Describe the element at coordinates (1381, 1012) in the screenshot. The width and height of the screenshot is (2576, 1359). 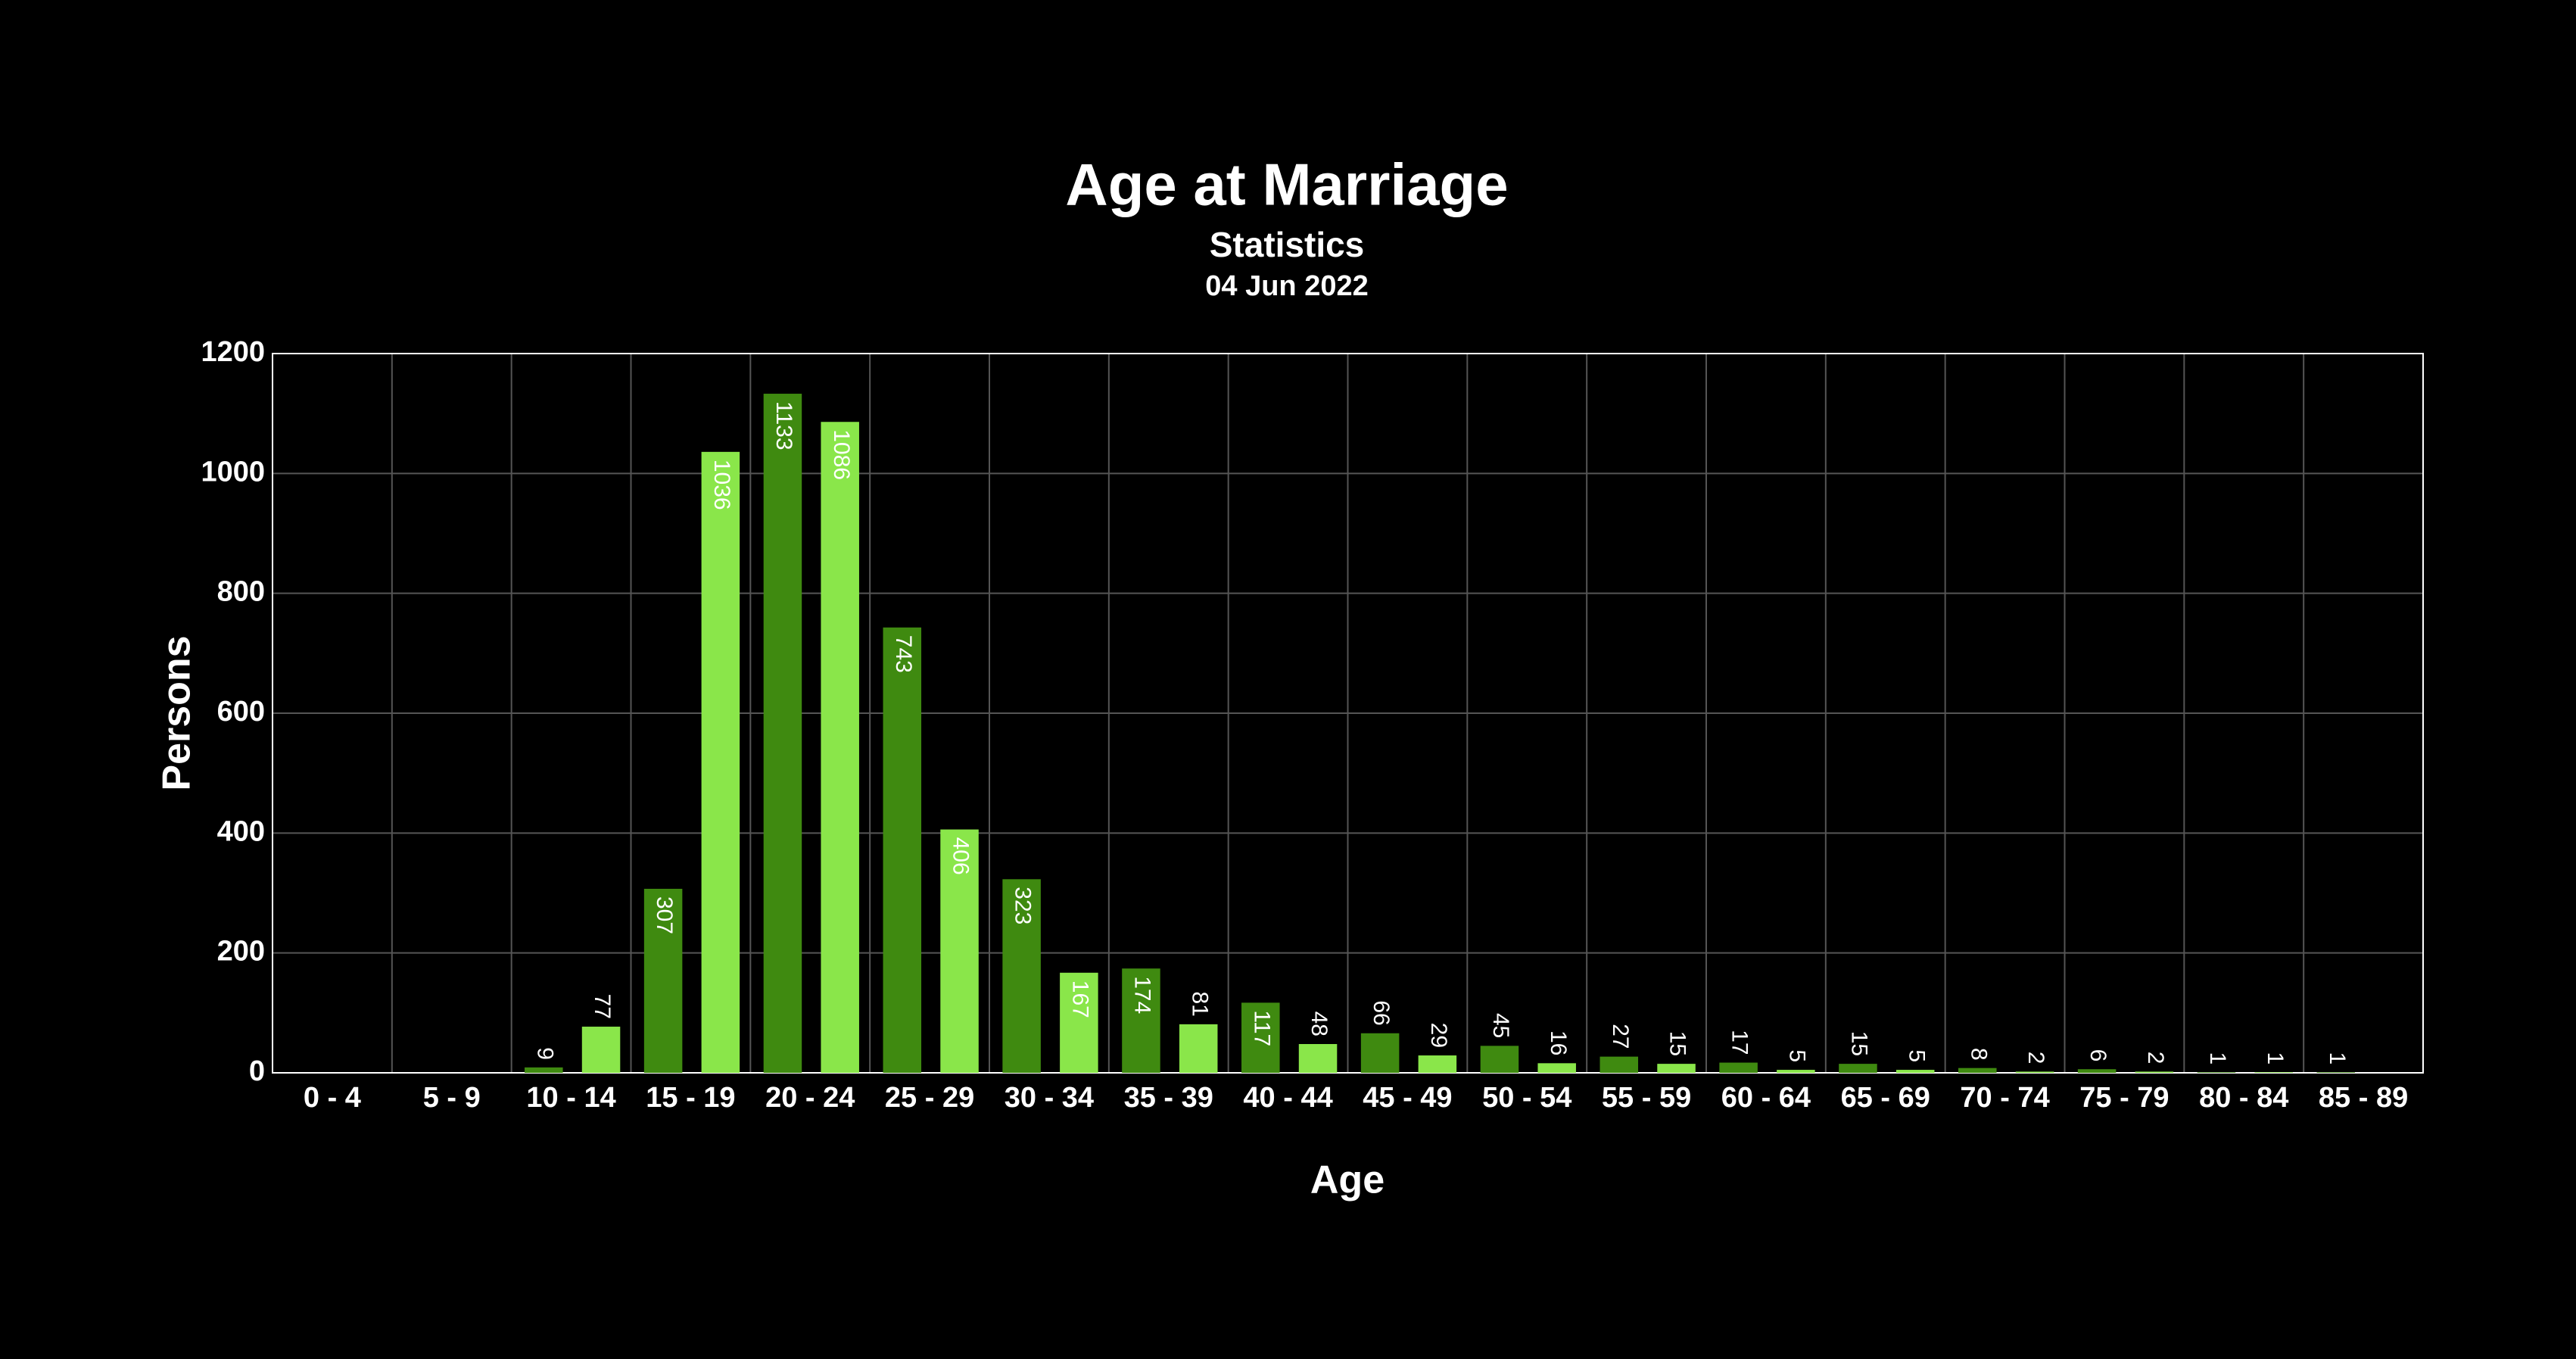
I see `data-label: 66` at that location.